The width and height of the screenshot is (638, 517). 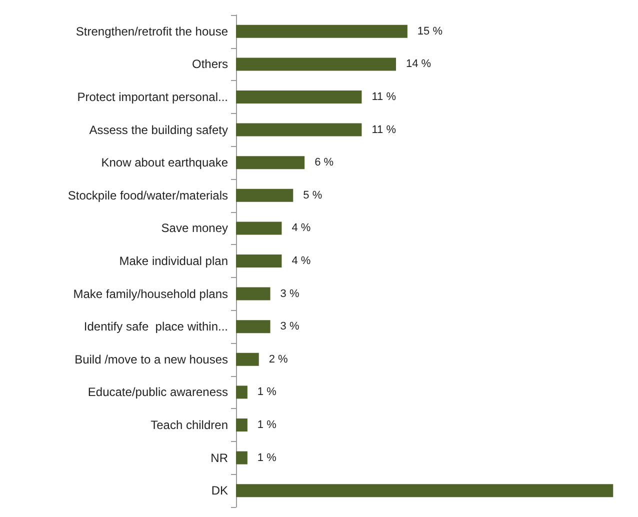 I want to click on y-tick-label: Know about earthquake, so click(x=164, y=163).